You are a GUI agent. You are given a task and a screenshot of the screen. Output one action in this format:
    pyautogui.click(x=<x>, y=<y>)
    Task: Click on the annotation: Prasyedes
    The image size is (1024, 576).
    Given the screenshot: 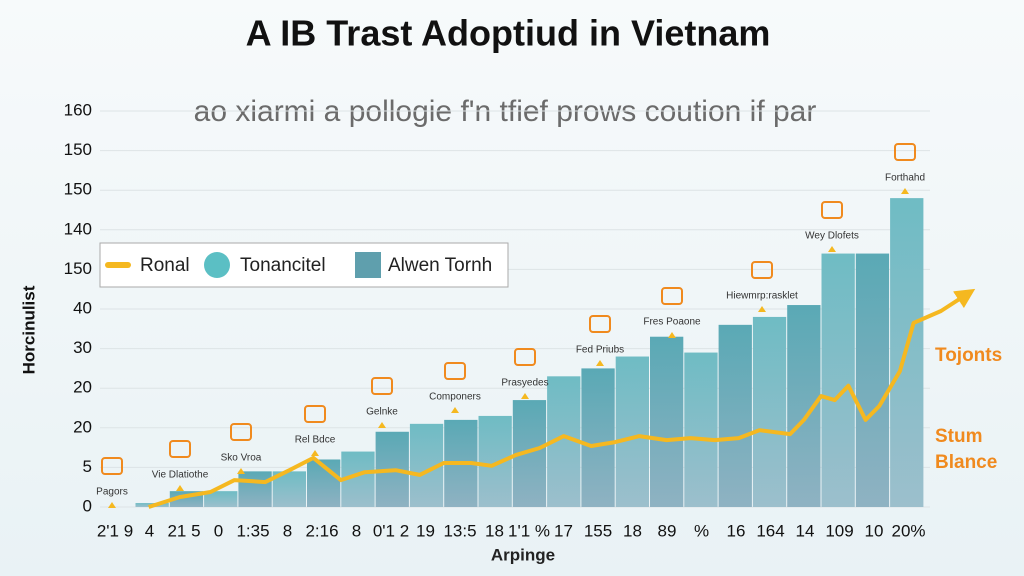 What is the action you would take?
    pyautogui.click(x=524, y=383)
    